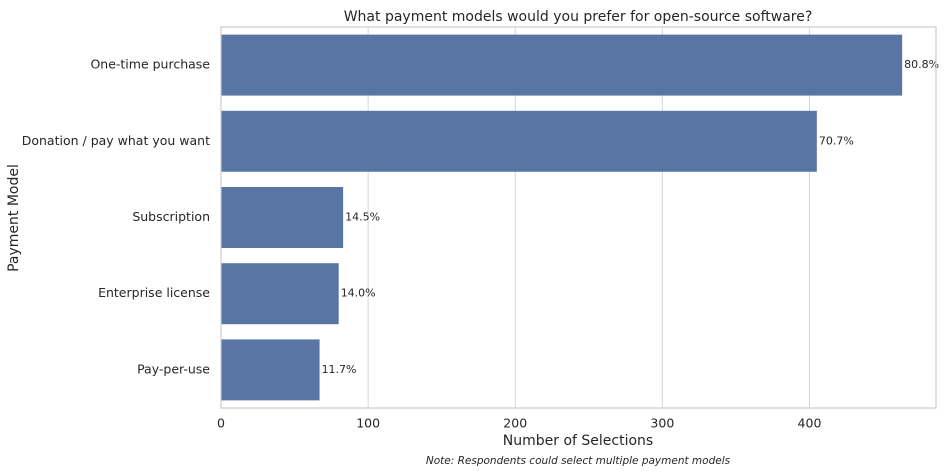 The image size is (950, 472). What do you see at coordinates (810, 423) in the screenshot?
I see `x-tick-label: 400` at bounding box center [810, 423].